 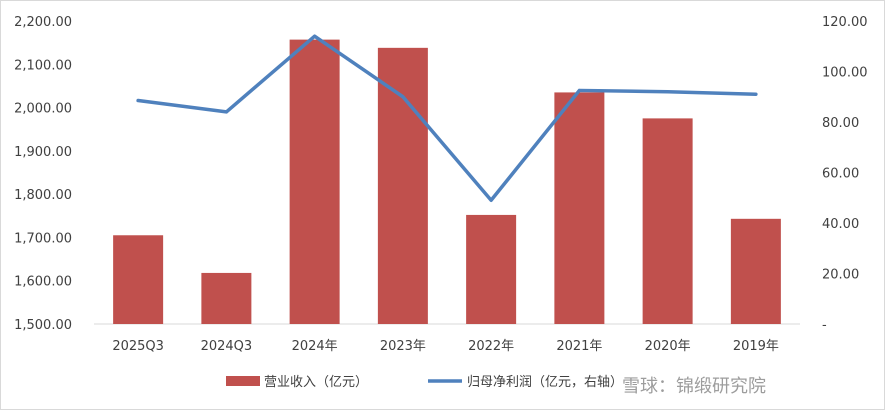 What do you see at coordinates (668, 346) in the screenshot?
I see `x-tick-label: 2020年` at bounding box center [668, 346].